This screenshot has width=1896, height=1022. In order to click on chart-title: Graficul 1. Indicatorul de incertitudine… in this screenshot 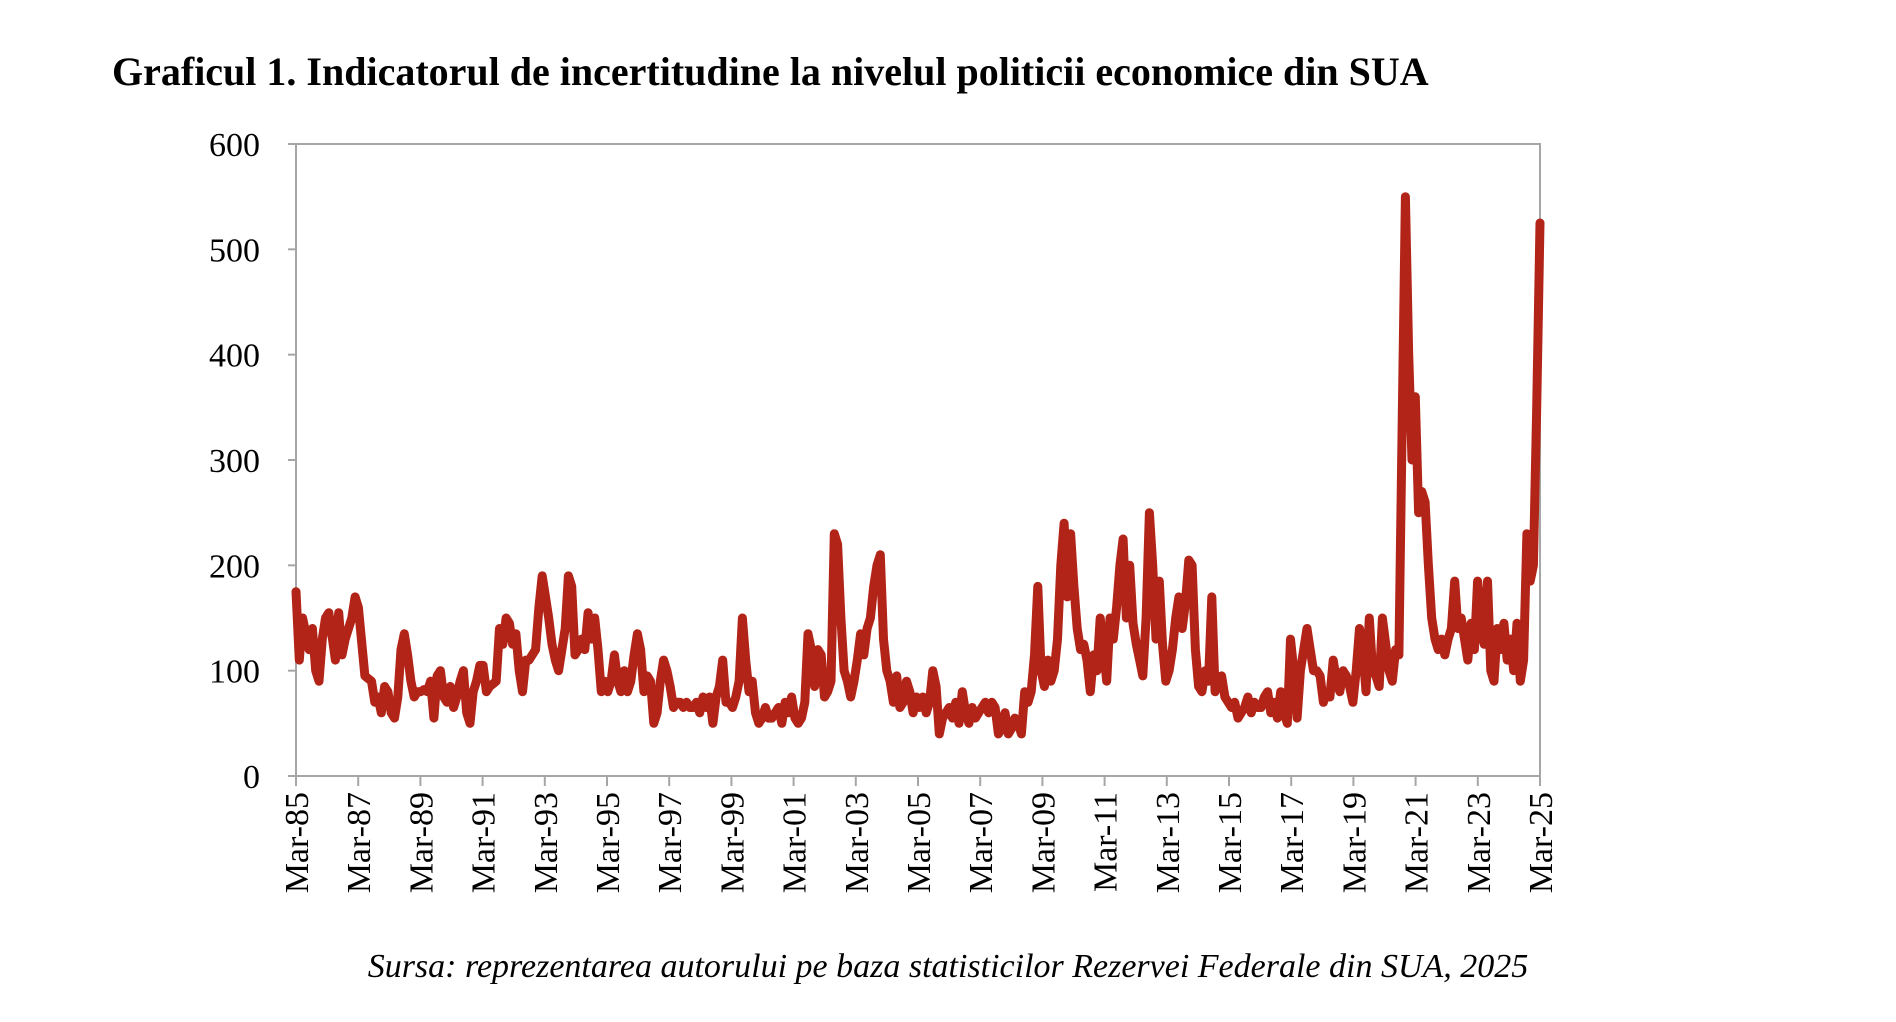, I will do `click(770, 71)`.